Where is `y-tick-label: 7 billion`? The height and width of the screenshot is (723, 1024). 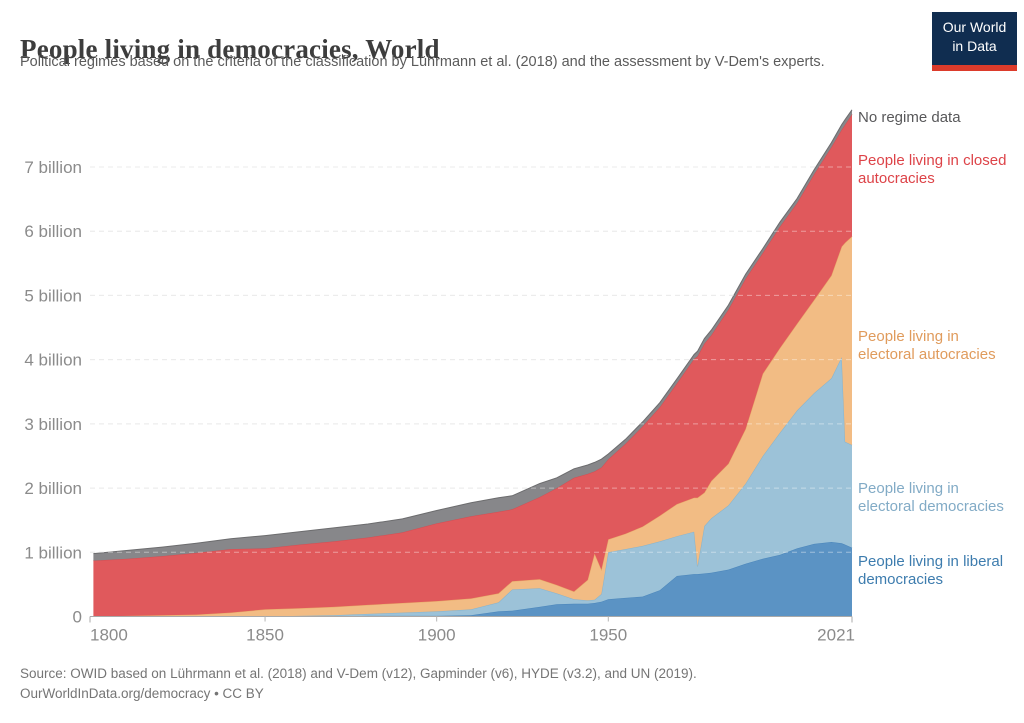
y-tick-label: 7 billion is located at coordinates (53, 167).